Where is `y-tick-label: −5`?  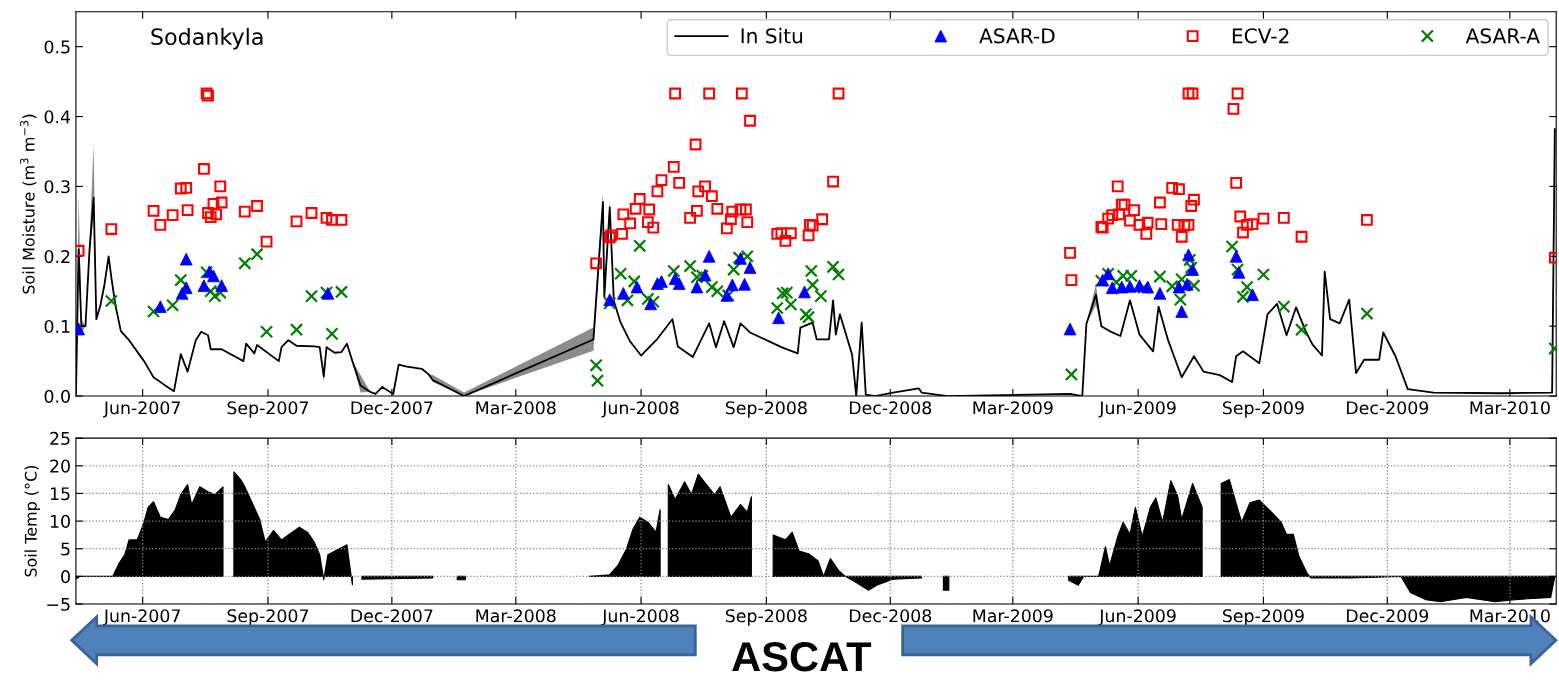 y-tick-label: −5 is located at coordinates (58, 604).